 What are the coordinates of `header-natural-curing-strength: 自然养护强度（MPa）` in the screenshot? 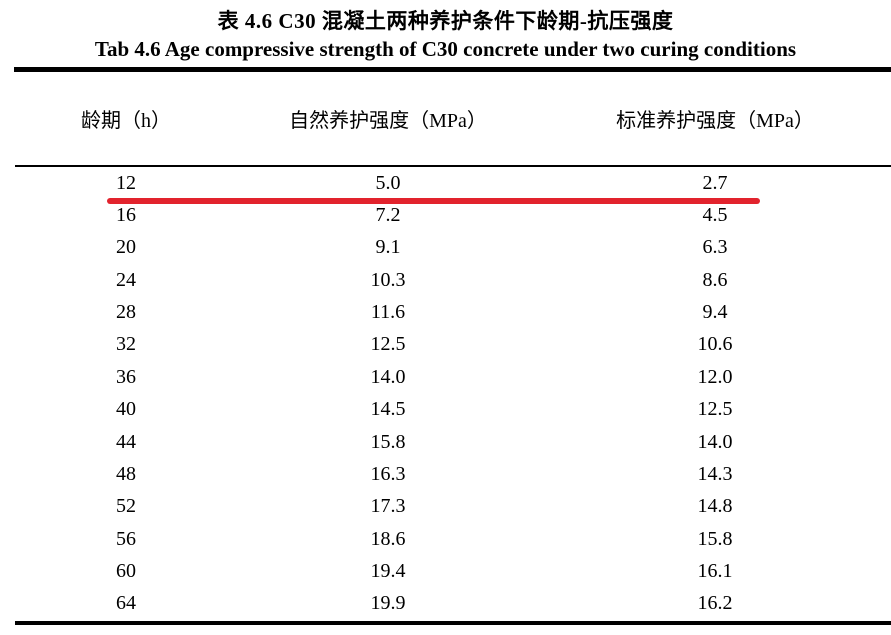 It's located at (388, 121).